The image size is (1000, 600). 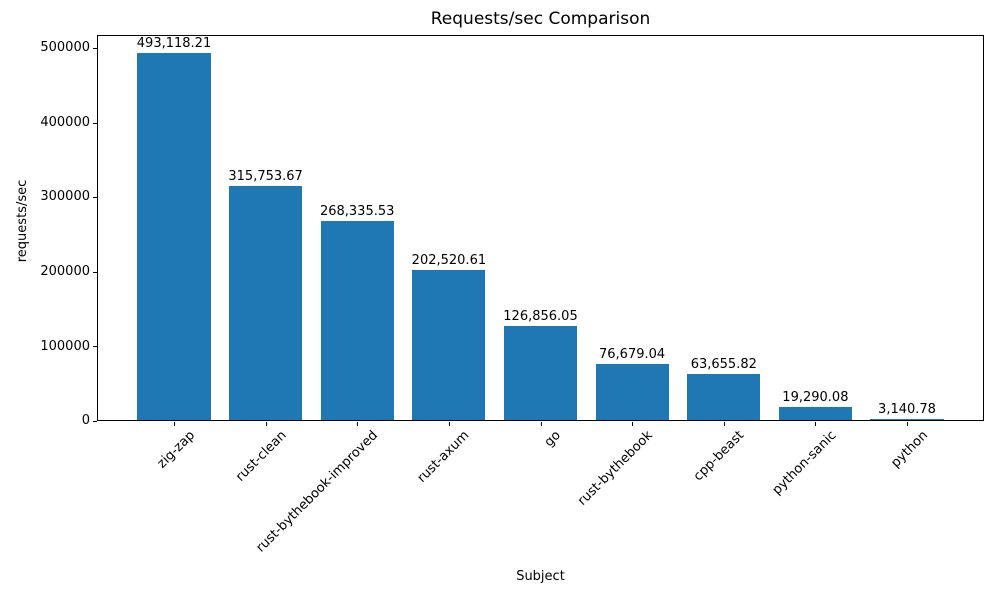 I want to click on x-tick-label: cpp-beast, so click(x=719, y=456).